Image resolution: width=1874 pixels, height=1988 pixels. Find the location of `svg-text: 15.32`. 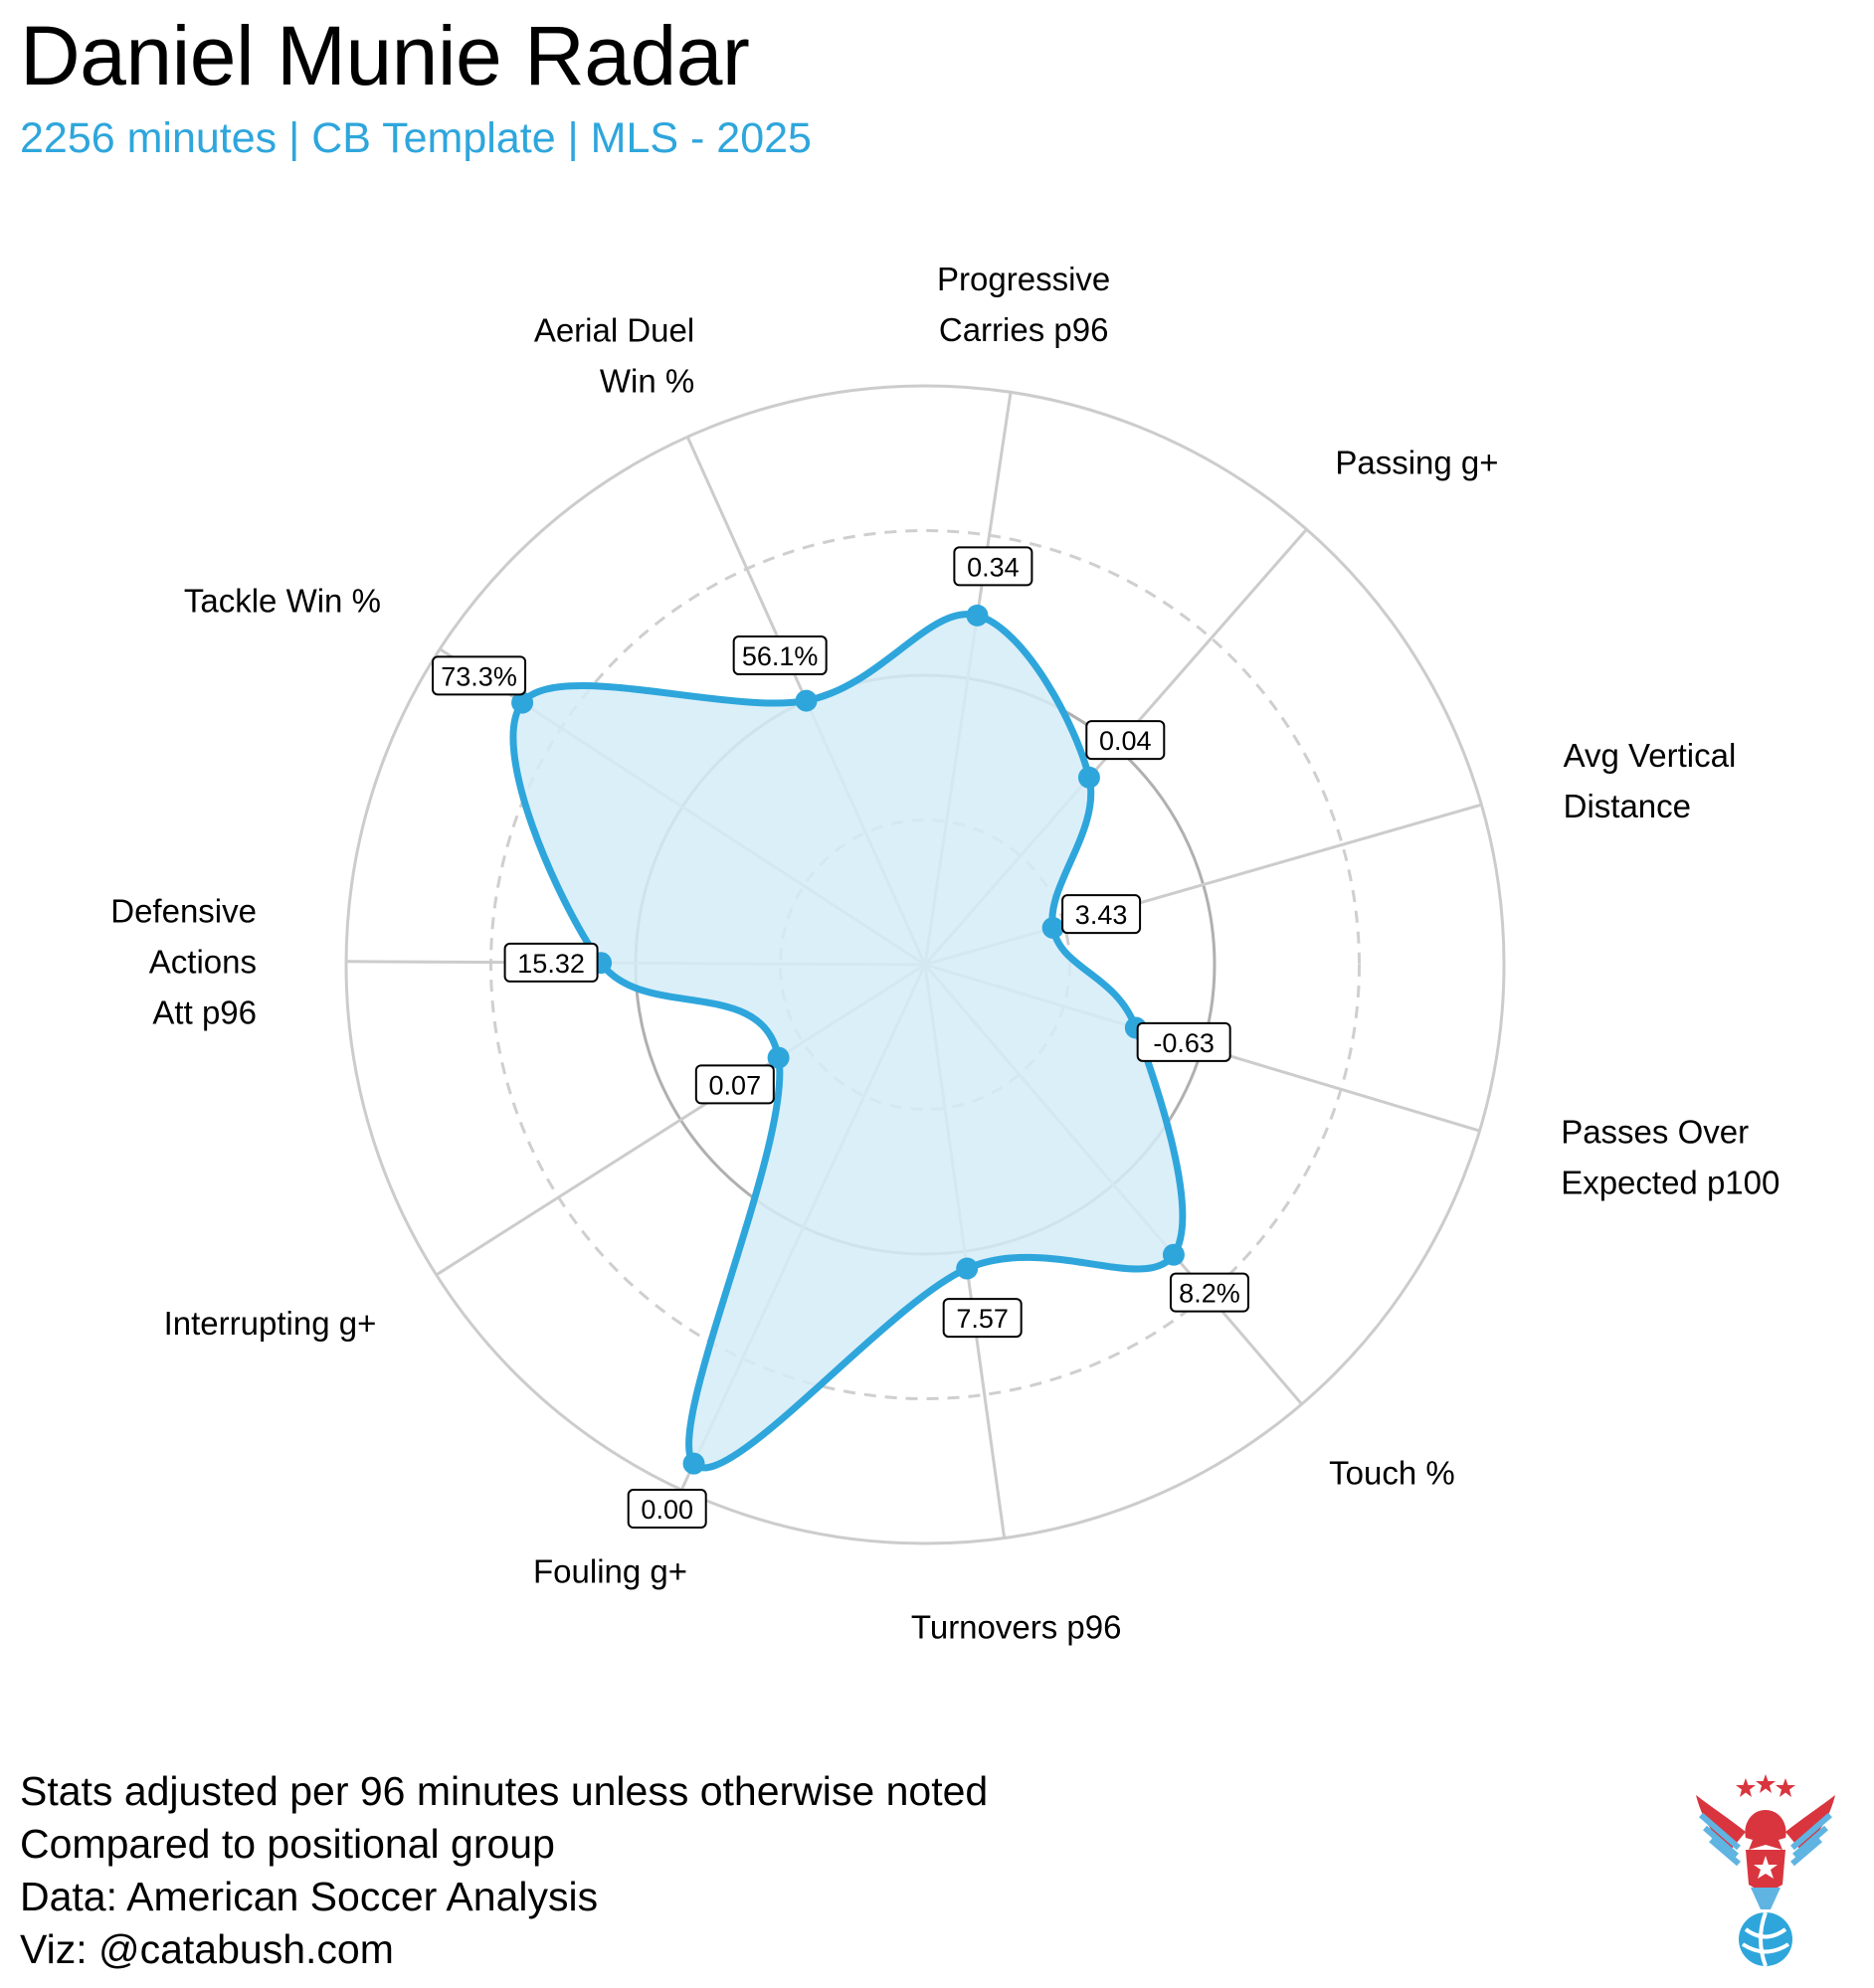

svg-text: 15.32 is located at coordinates (551, 964).